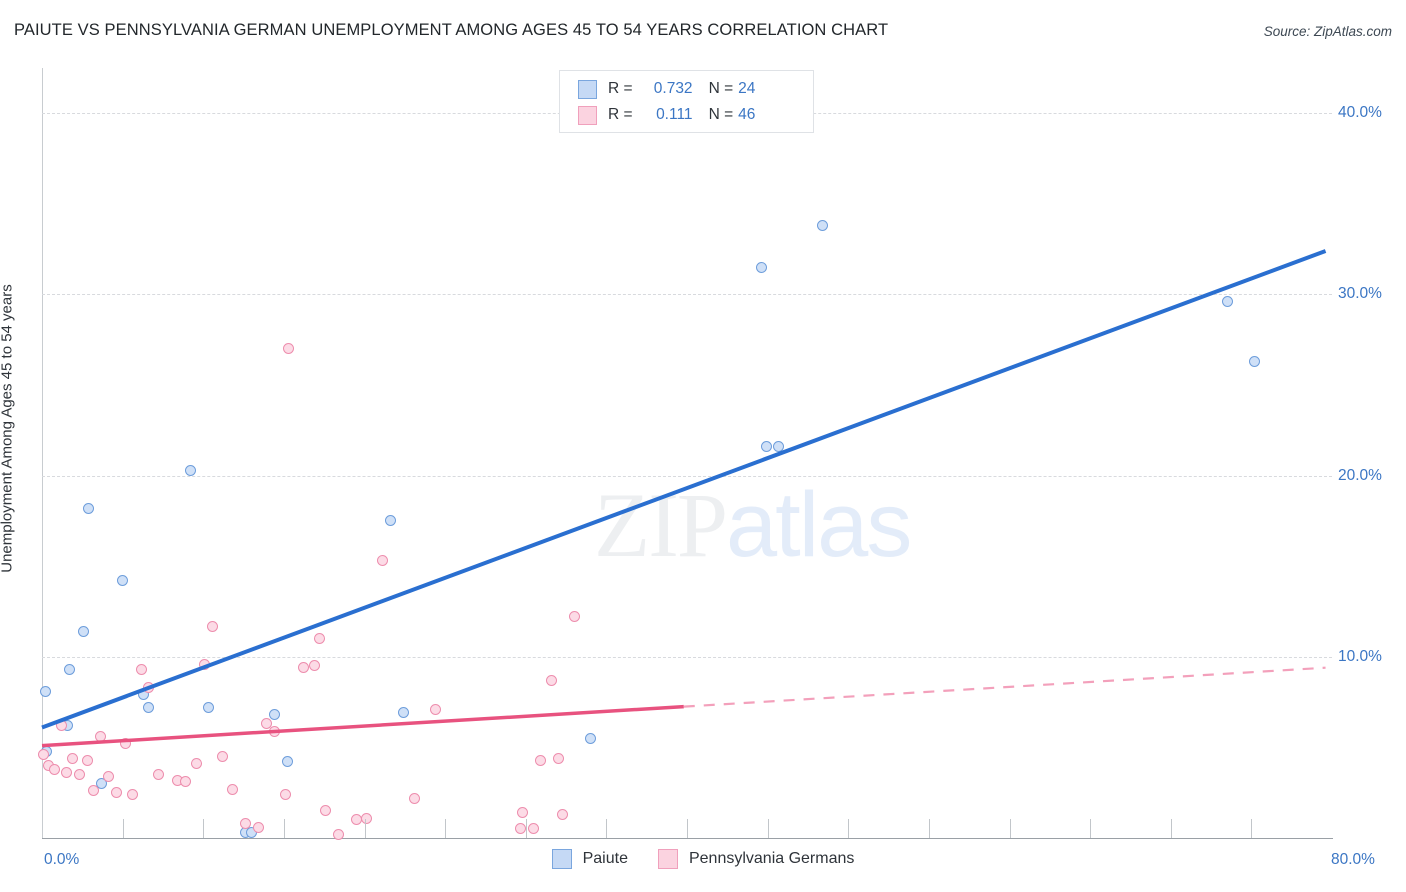  What do you see at coordinates (687, 657) in the screenshot?
I see `gridline` at bounding box center [687, 657].